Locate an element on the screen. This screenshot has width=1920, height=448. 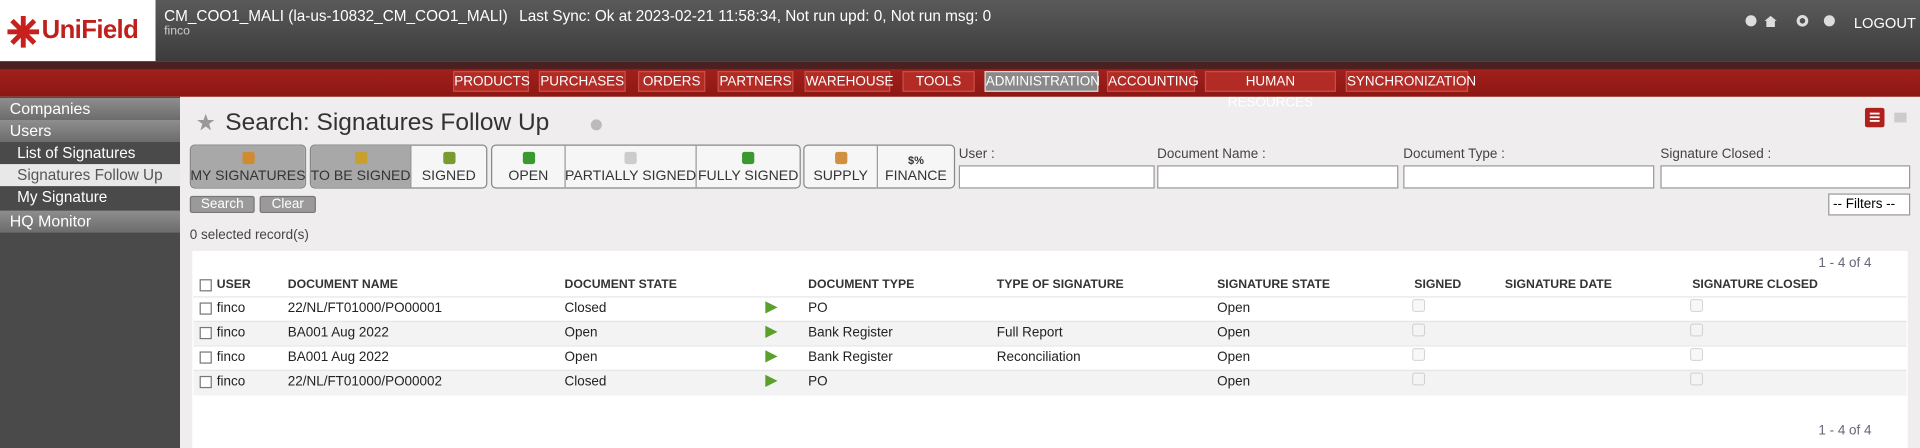
cell: BA001 Aug 2022 is located at coordinates (338, 357).